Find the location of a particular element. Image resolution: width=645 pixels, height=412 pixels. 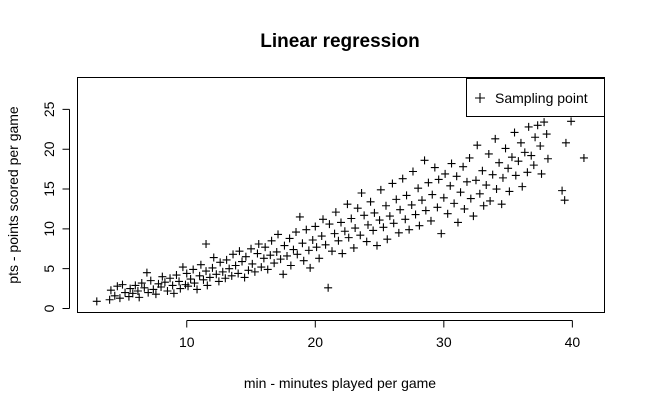

y-tick-label: 0 is located at coordinates (49, 308).